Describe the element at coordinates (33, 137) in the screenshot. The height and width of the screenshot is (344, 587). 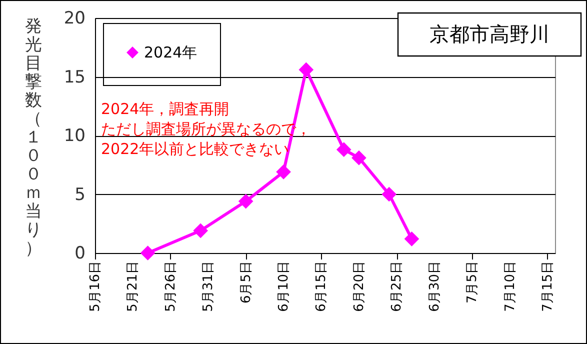
I see `text: 発光目撃数（１００ｍ当り）` at that location.